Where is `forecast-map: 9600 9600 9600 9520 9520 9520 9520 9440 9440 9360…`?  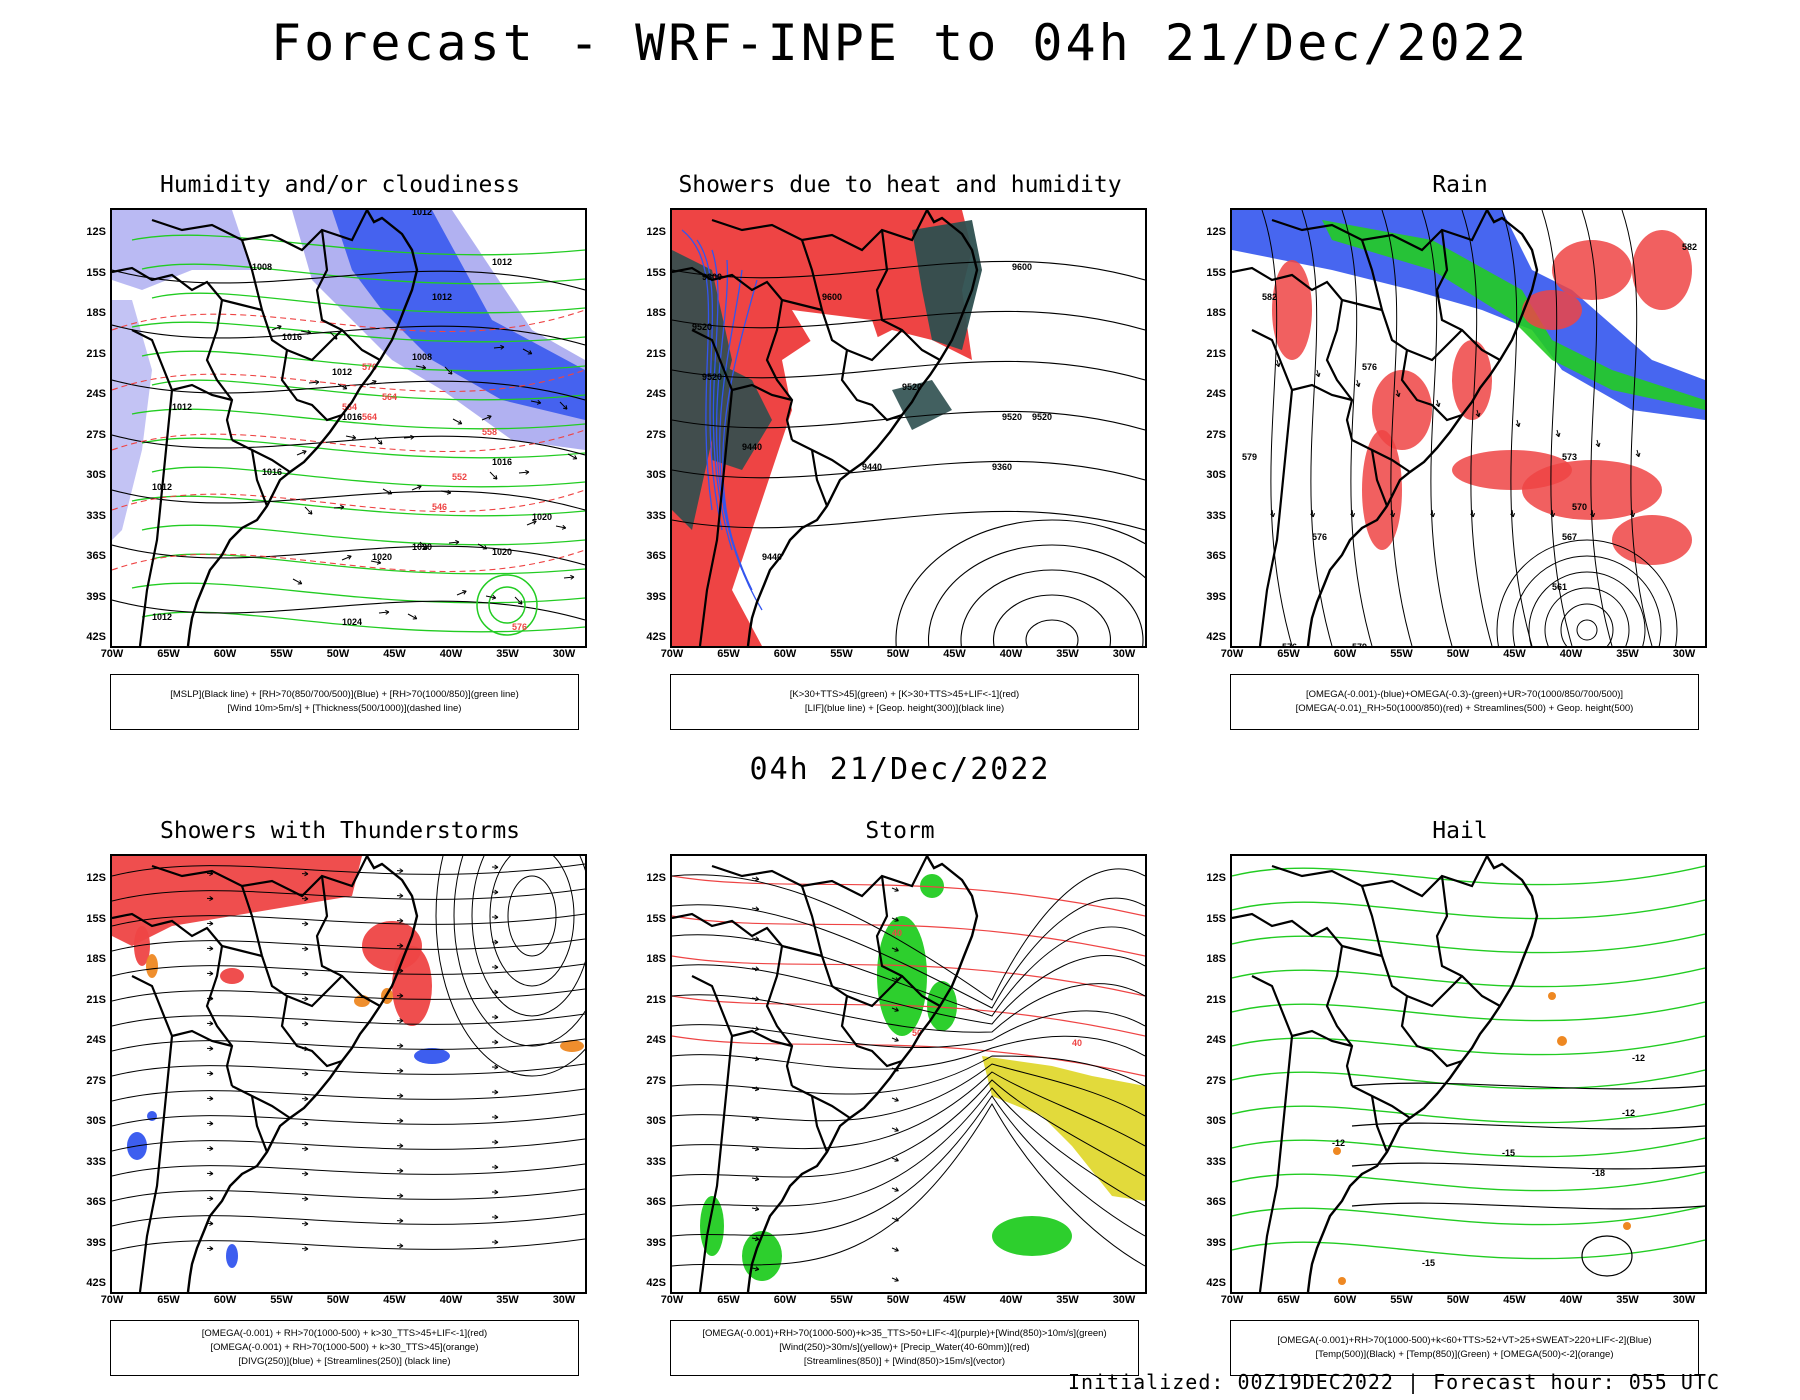 forecast-map: 9600 9600 9600 9520 9520 9520 9520 9440 9440 9360… is located at coordinates (908, 428).